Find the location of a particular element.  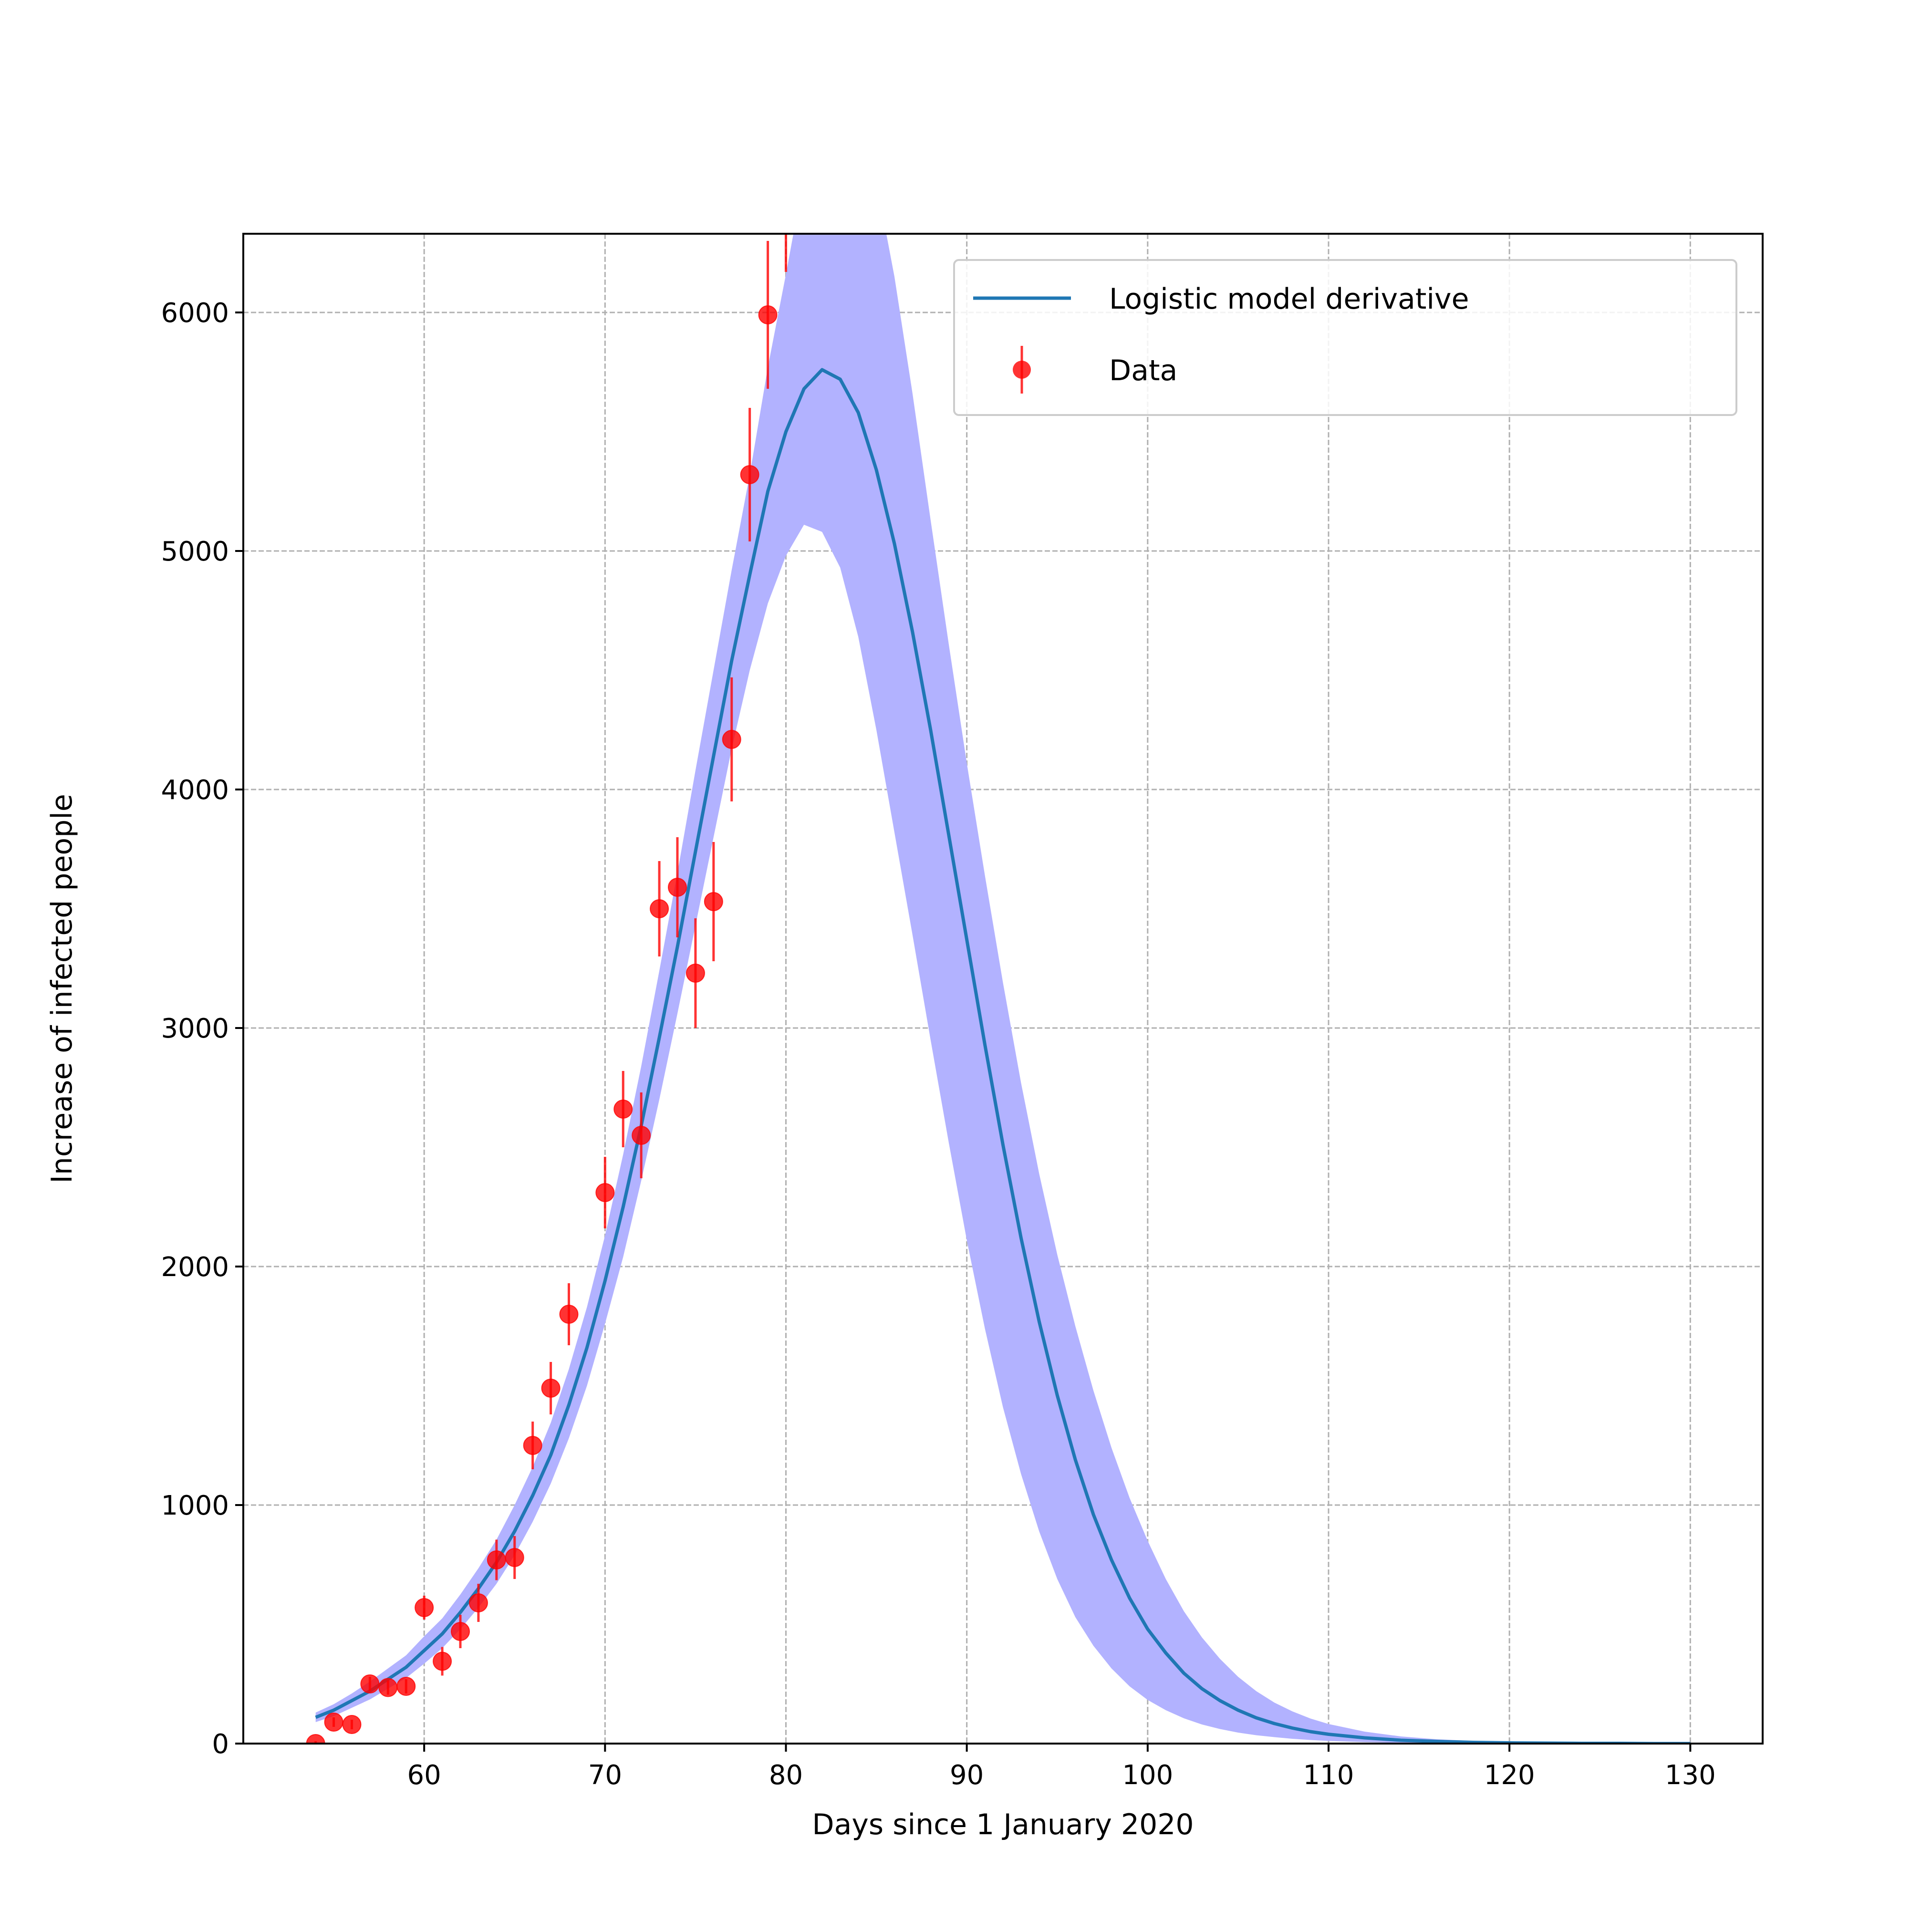

x-axis-title: Days since 1 January 2020 is located at coordinates (1003, 1824).